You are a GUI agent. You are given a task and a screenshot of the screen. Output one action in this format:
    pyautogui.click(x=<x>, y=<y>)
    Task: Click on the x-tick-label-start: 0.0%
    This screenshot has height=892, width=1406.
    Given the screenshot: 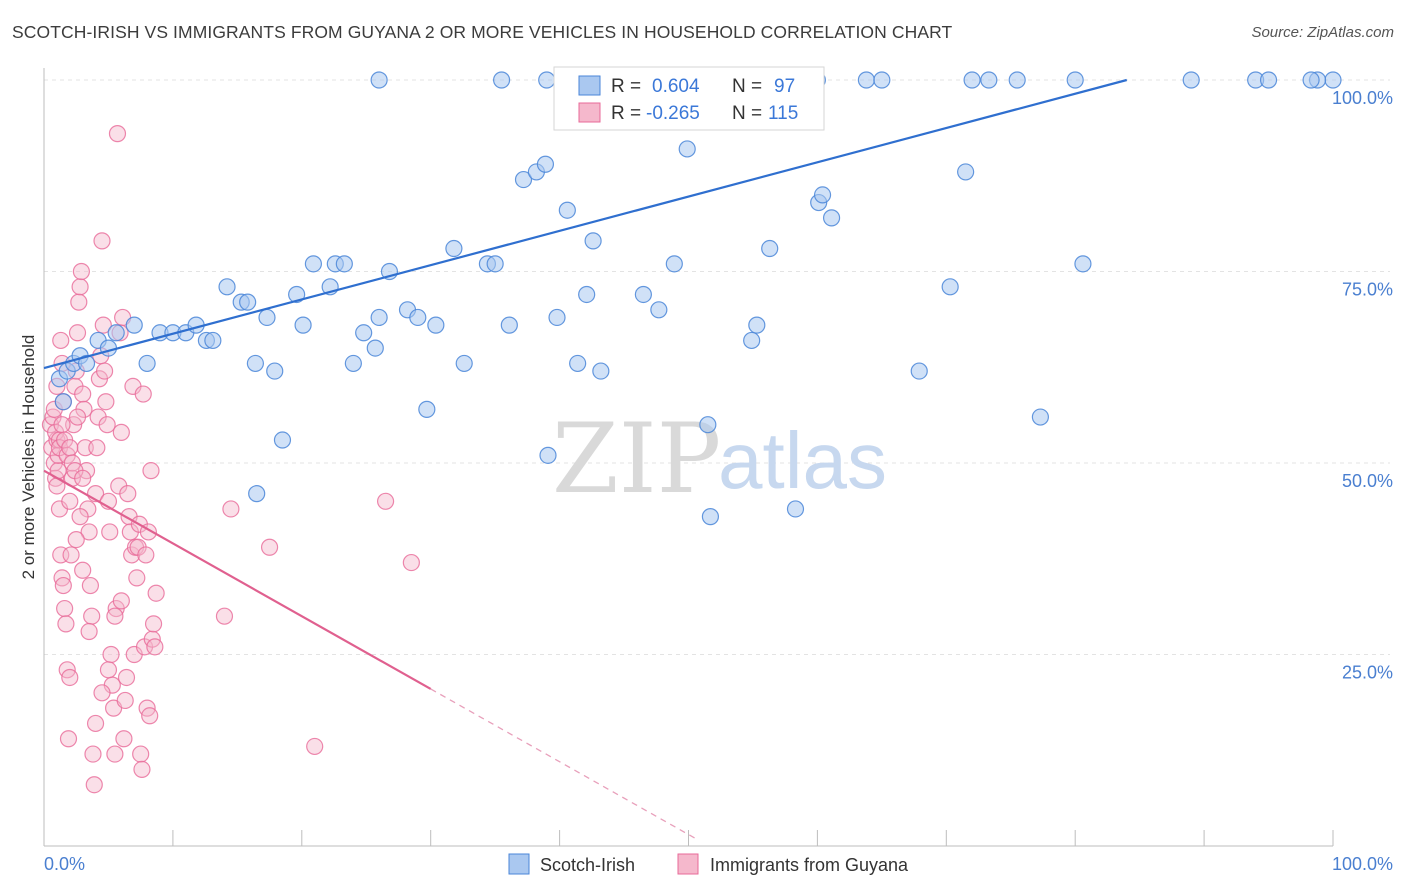 What is the action you would take?
    pyautogui.click(x=64, y=864)
    